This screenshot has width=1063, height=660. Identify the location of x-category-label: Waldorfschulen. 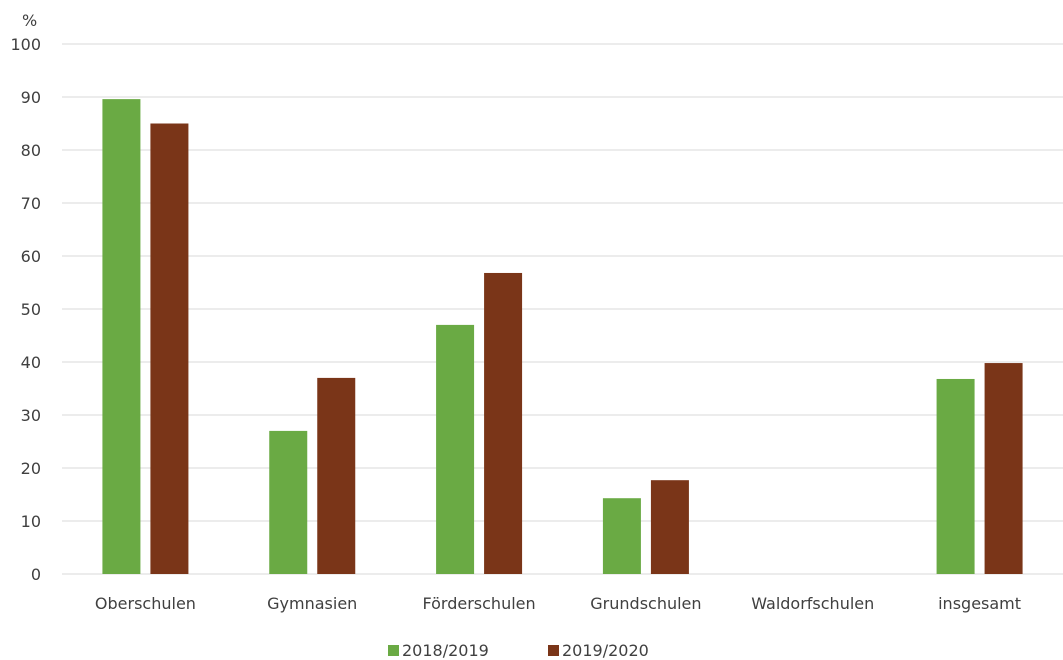
(812, 603).